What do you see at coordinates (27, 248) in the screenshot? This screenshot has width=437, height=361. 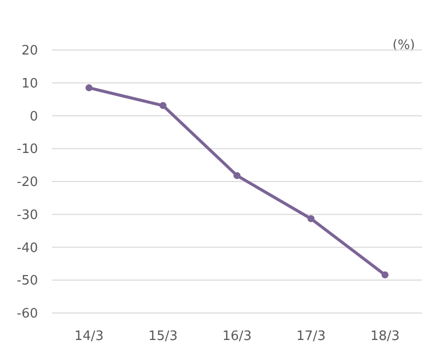 I see `y-tick-label: -40` at bounding box center [27, 248].